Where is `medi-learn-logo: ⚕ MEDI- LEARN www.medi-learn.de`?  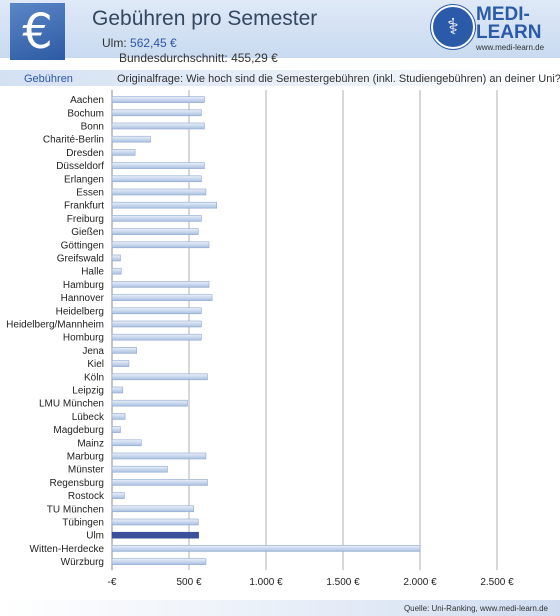
medi-learn-logo: ⚕ MEDI- LEARN www.medi-learn.de is located at coordinates (493, 30).